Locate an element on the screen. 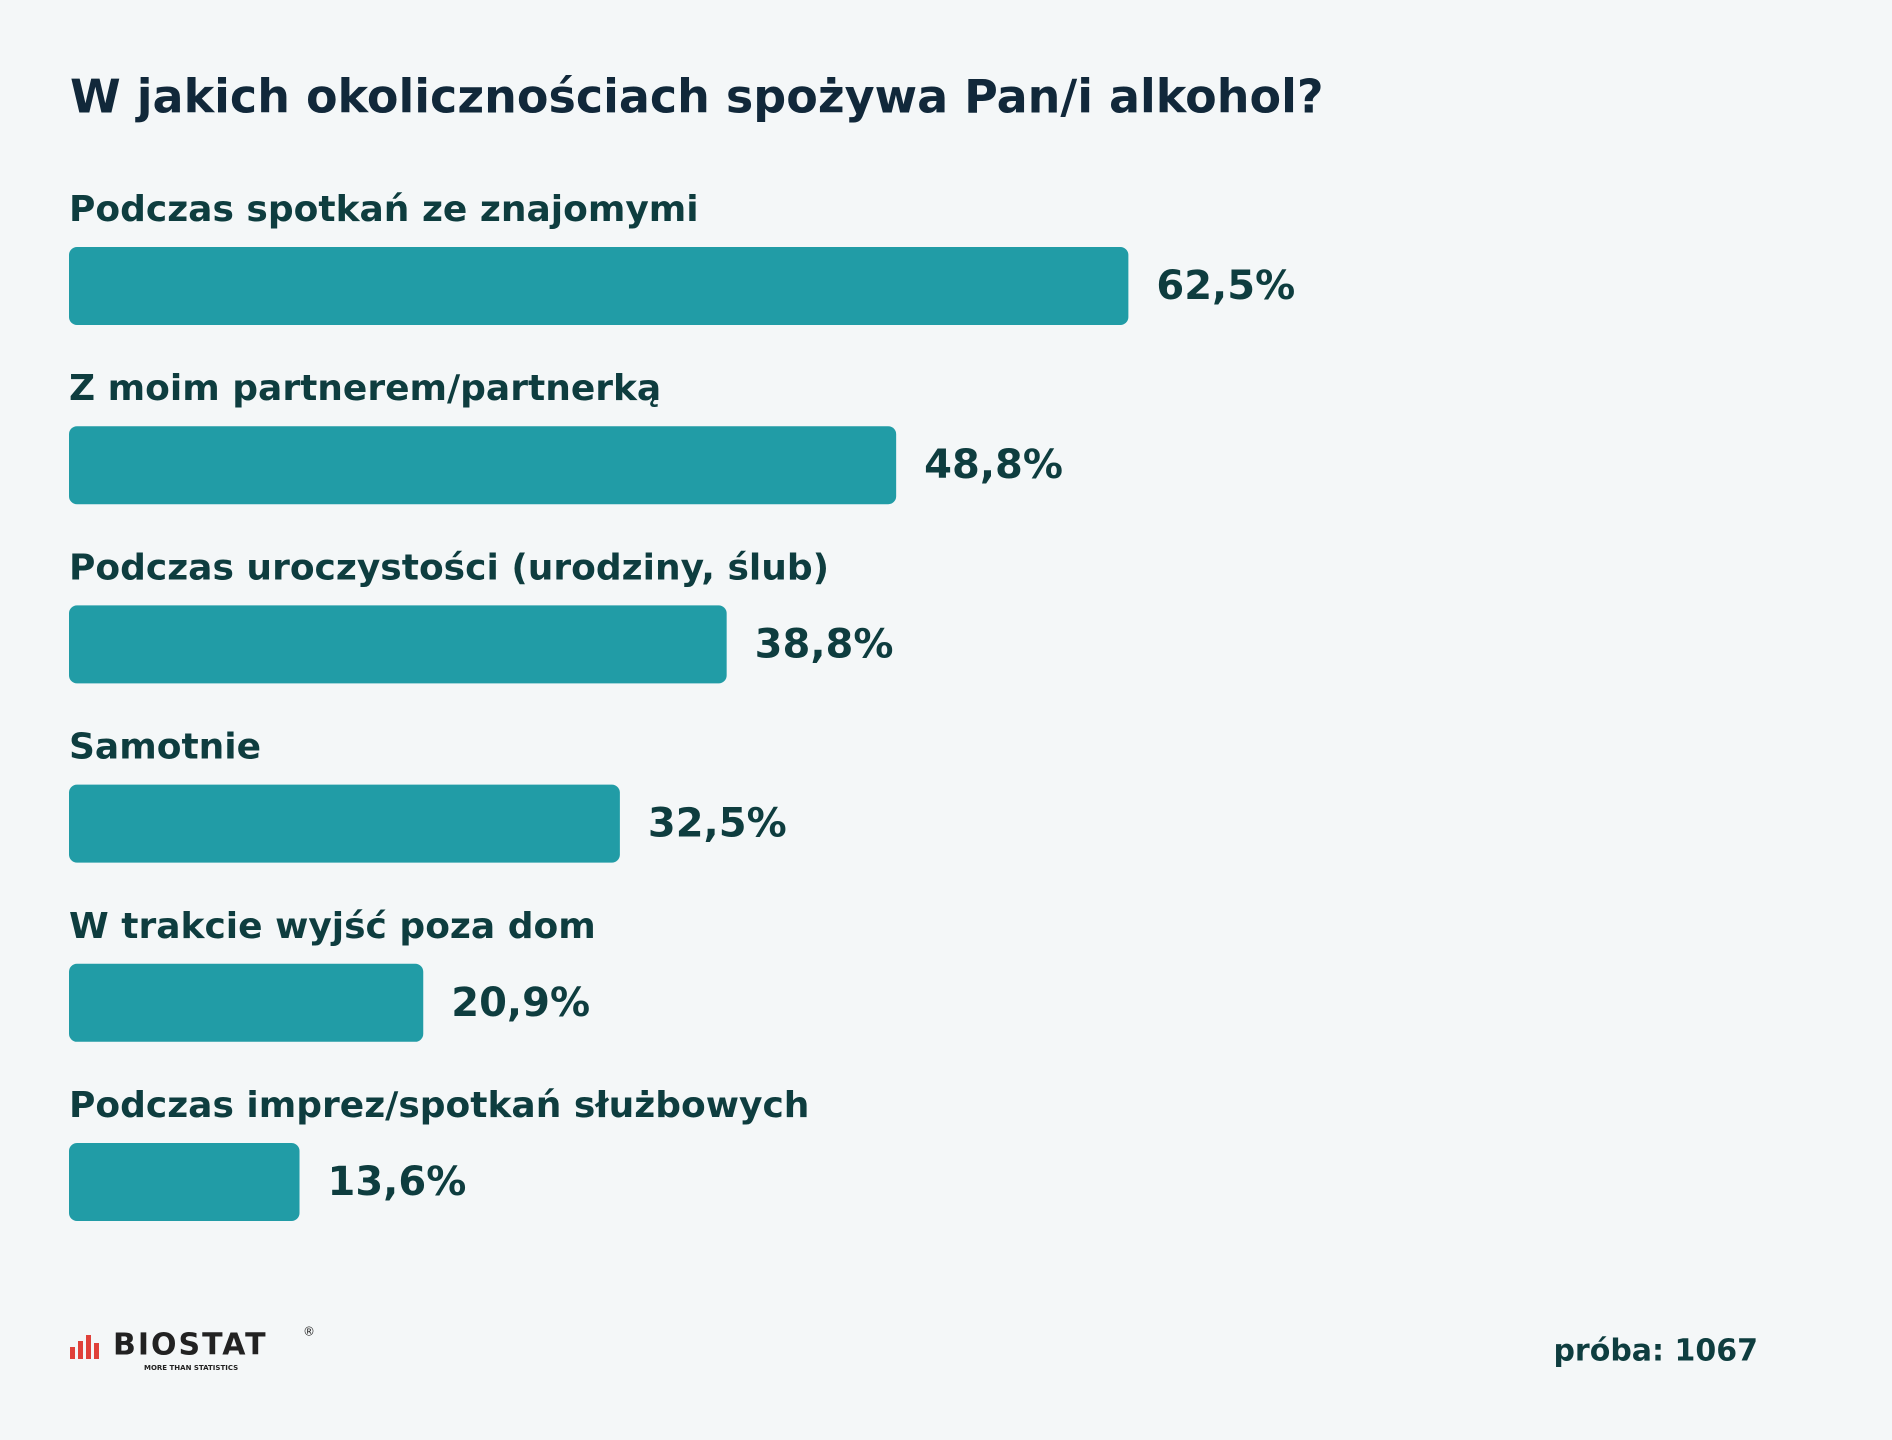  sample-note: próba: 1067 is located at coordinates (1655, 1351).